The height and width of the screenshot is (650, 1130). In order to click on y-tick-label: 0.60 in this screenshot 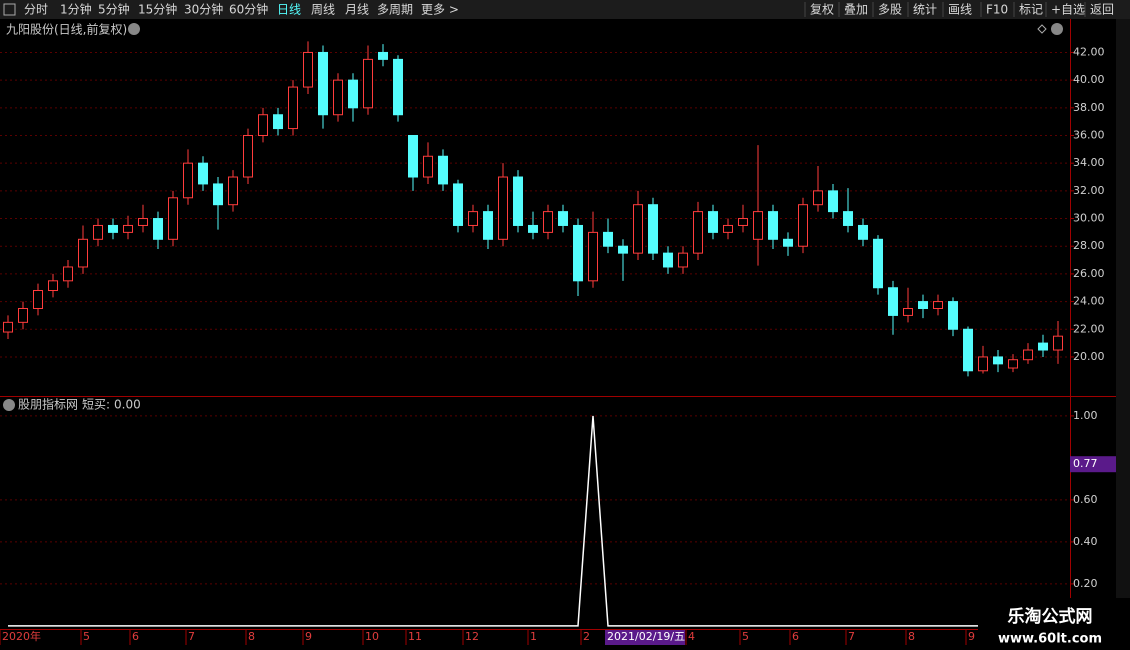, I will do `click(1085, 499)`.